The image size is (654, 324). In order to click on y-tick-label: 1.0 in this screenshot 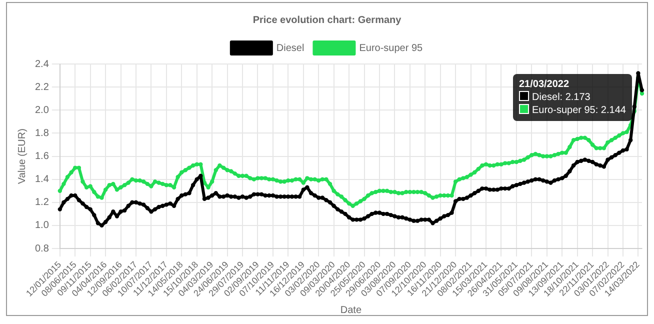, I will do `click(42, 226)`.